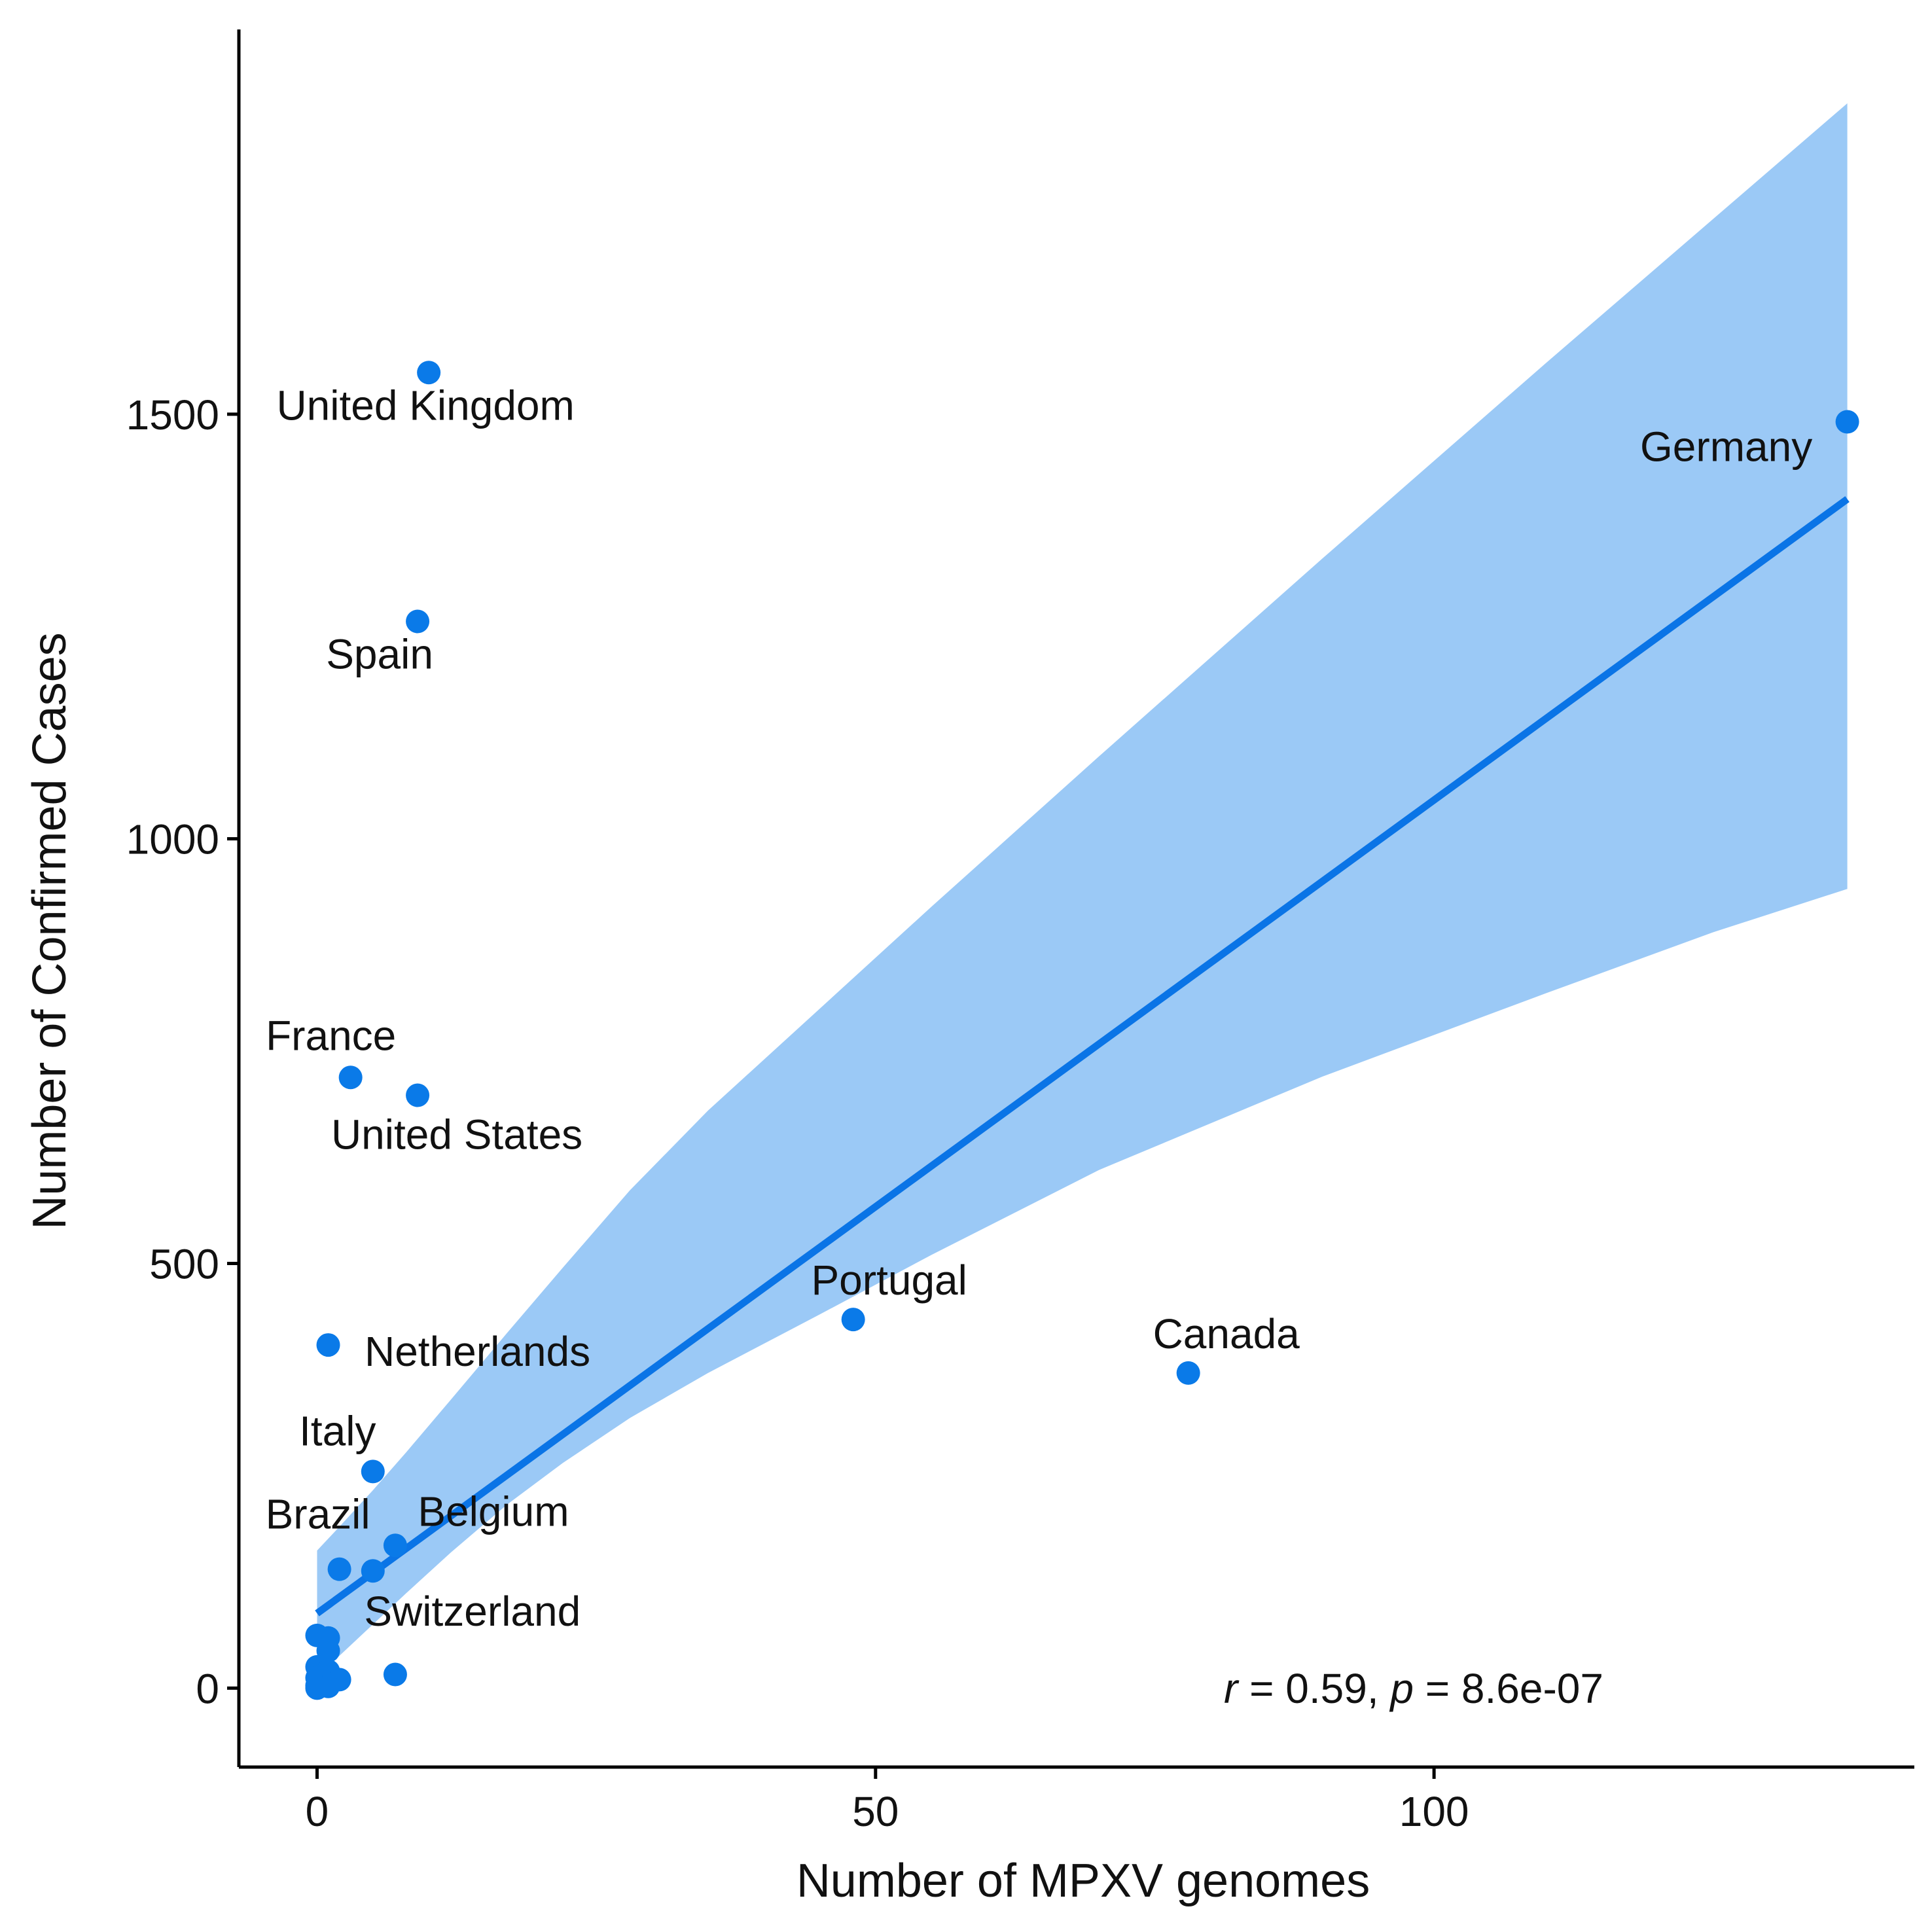 Image resolution: width=1932 pixels, height=1932 pixels. I want to click on point-label: Germany, so click(1726, 447).